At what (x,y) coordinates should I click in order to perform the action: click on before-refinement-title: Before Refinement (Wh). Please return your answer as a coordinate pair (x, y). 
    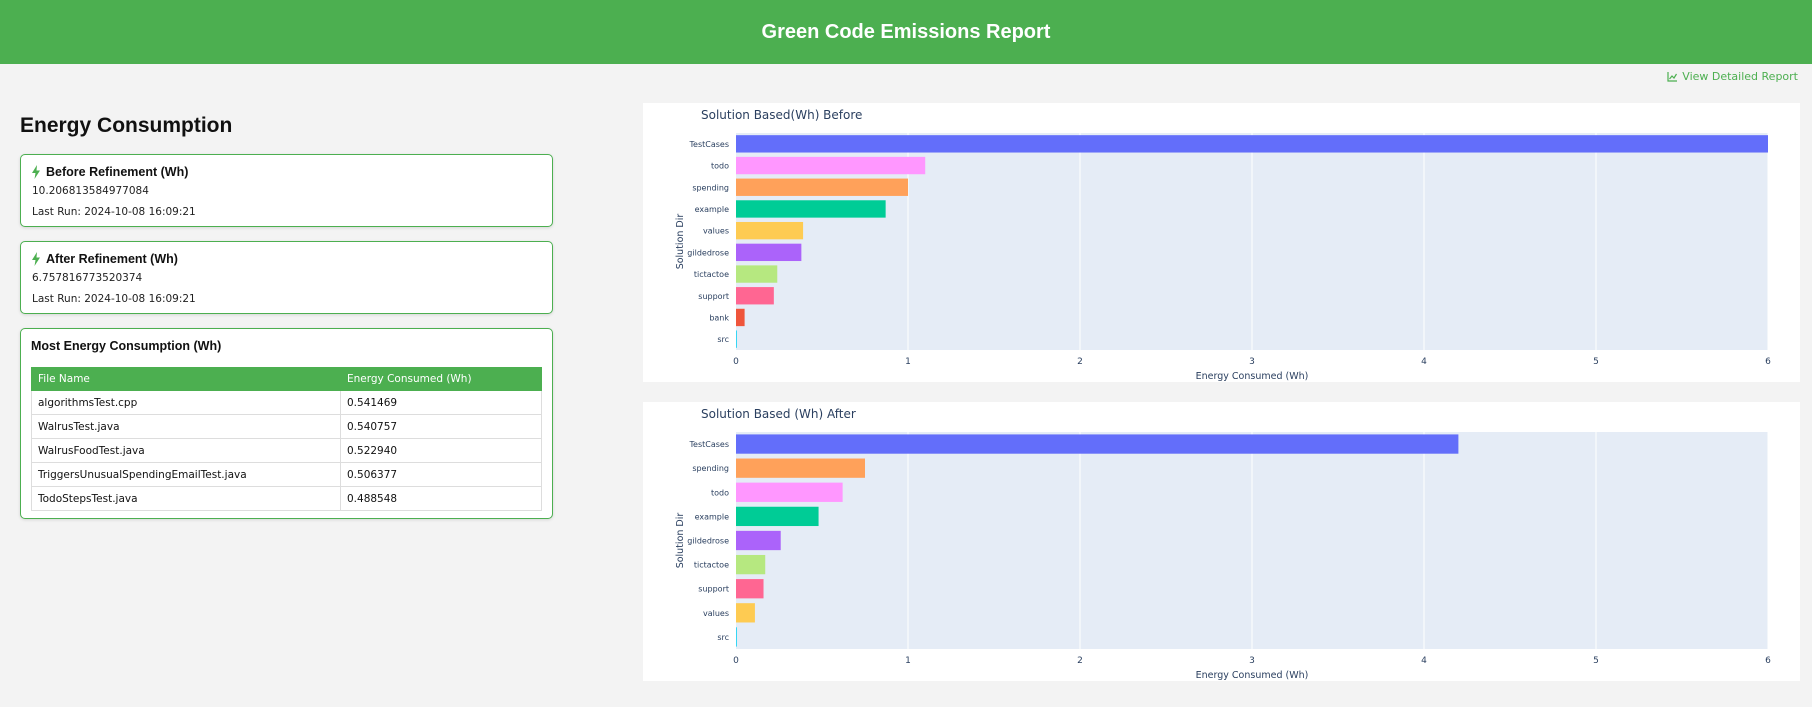
    Looking at the image, I should click on (109, 172).